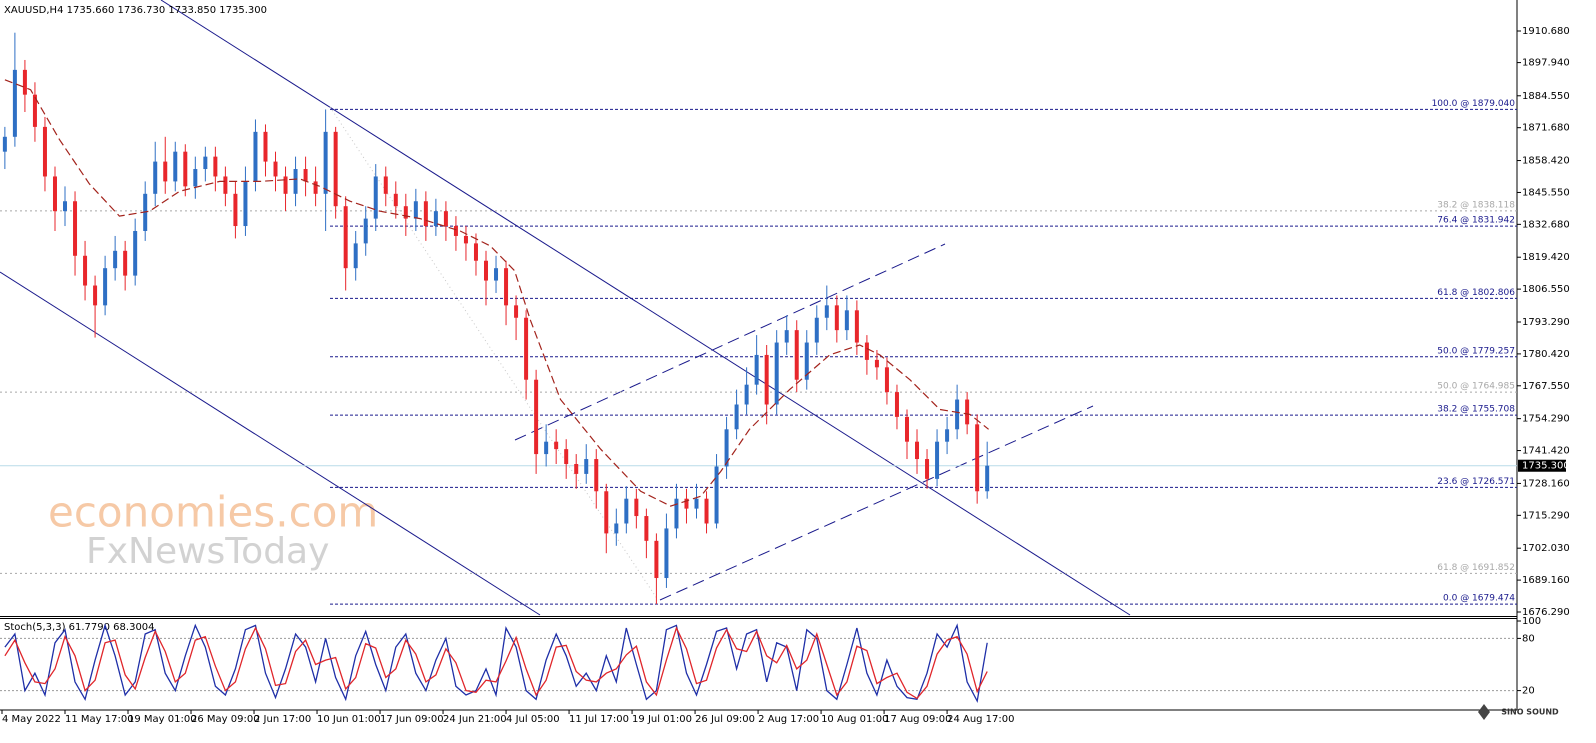  I want to click on fib-level-label: 100.0 @ 1879.040, so click(1474, 104).